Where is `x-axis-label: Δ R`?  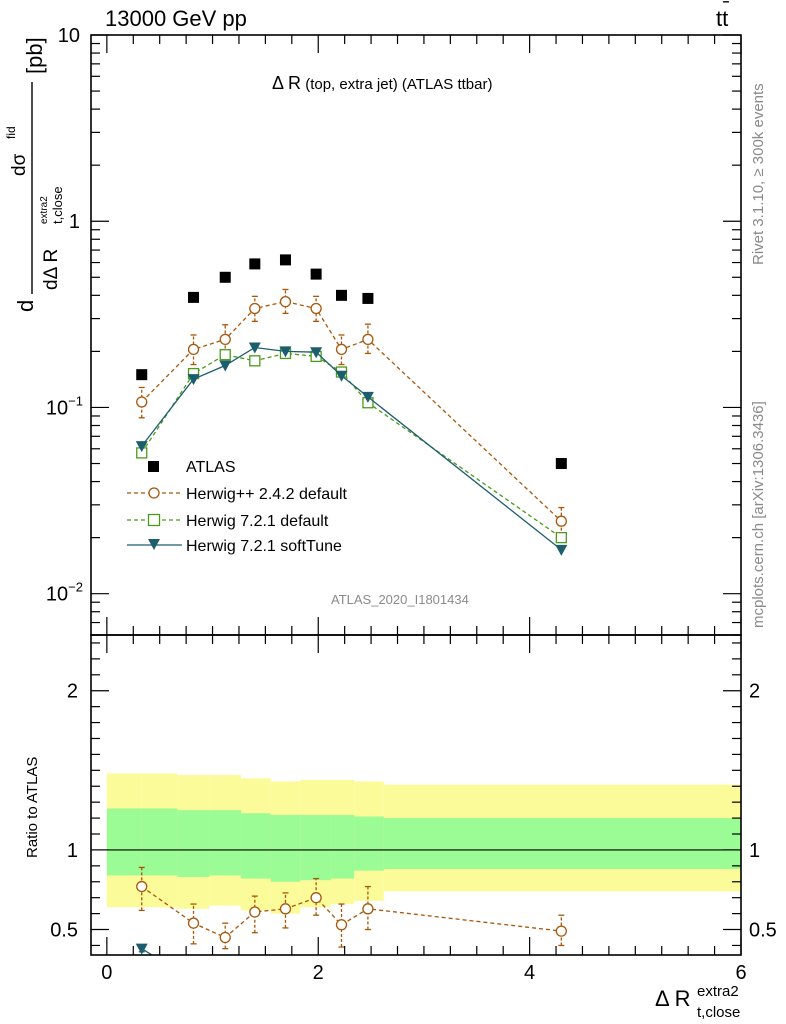 x-axis-label: Δ R is located at coordinates (672, 998).